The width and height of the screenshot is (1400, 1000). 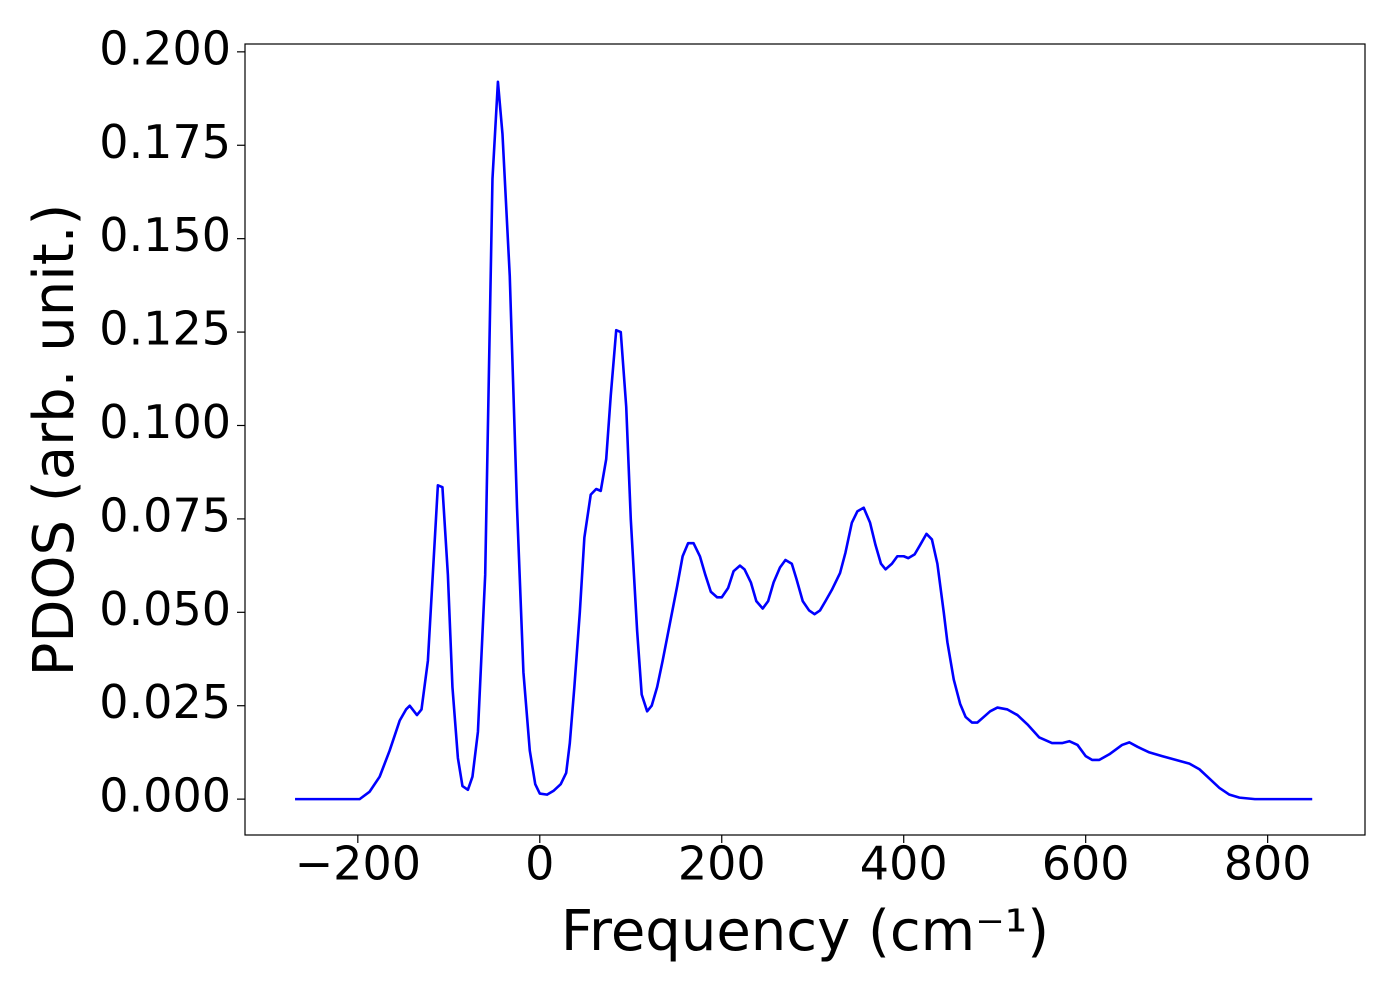 What do you see at coordinates (165, 142) in the screenshot?
I see `y-tick-label: 0.175` at bounding box center [165, 142].